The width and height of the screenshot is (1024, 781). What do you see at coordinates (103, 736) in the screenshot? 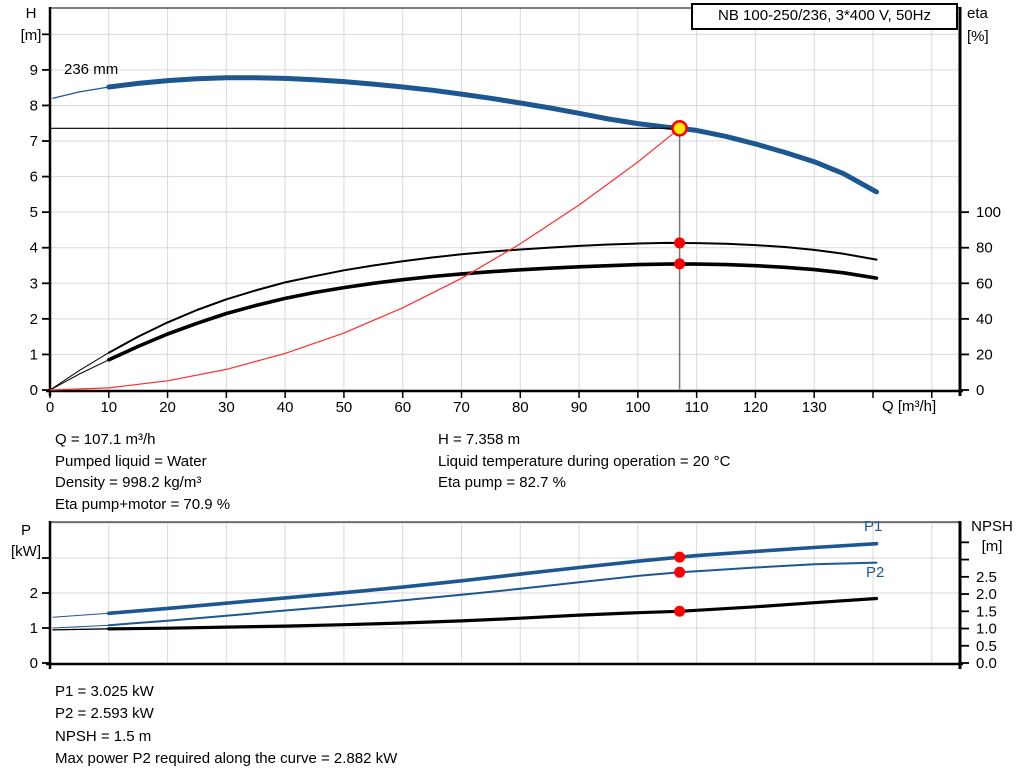
I see `npsh-value-text: NPSH = 1.5 m` at bounding box center [103, 736].